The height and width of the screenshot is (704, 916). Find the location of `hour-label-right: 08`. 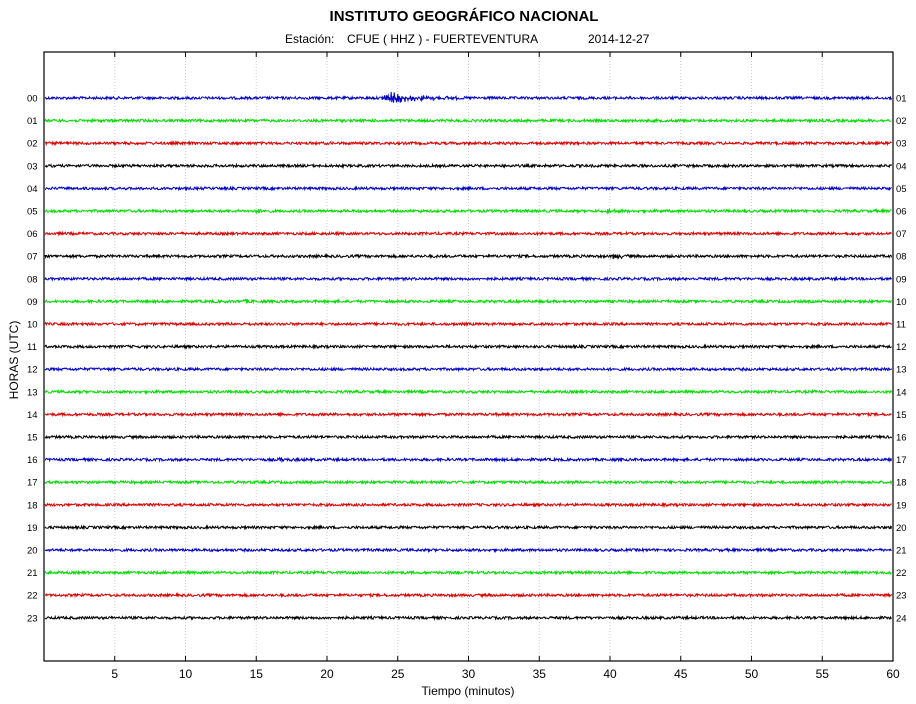

hour-label-right: 08 is located at coordinates (901, 257).